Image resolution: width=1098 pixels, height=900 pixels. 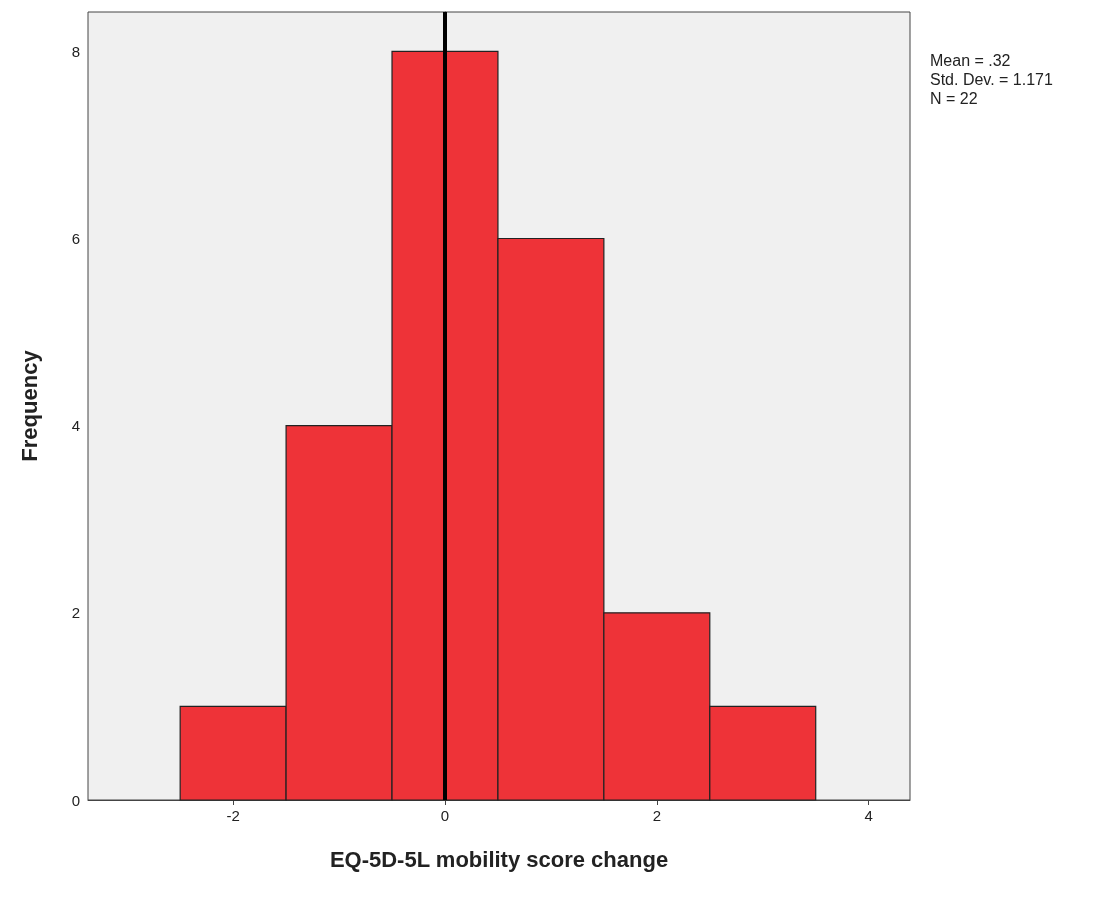 I want to click on y-axis-title: Frequency, so click(x=29, y=405).